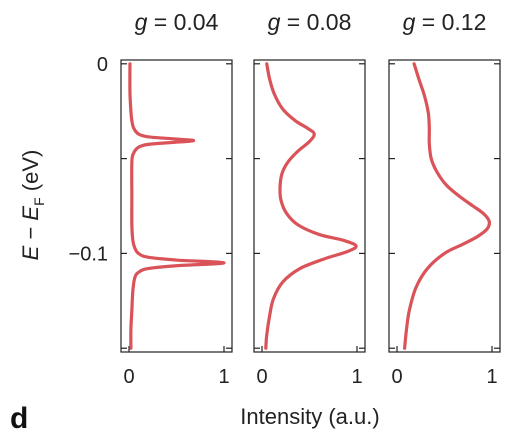 The image size is (505, 431). Describe the element at coordinates (30, 252) in the screenshot. I see `y-axis-label-var: E` at that location.